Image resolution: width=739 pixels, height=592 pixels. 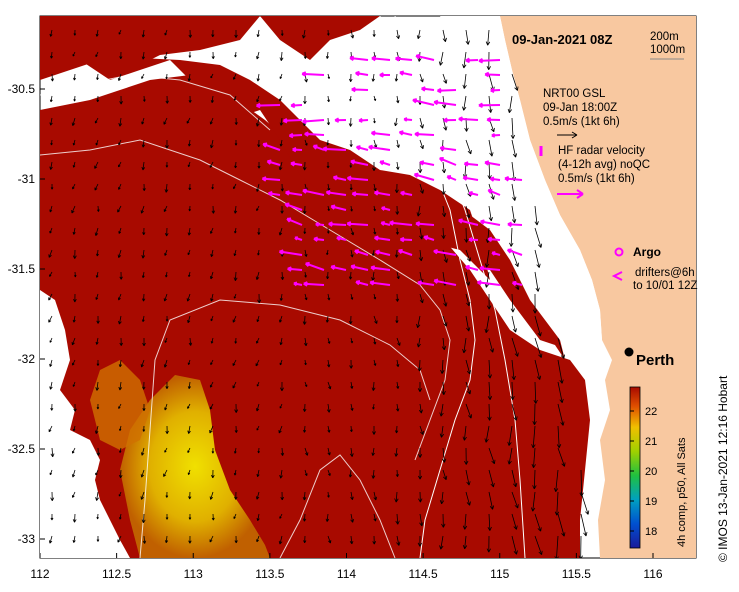 What do you see at coordinates (320, 38) in the screenshot?
I see `sst-field-north2` at bounding box center [320, 38].